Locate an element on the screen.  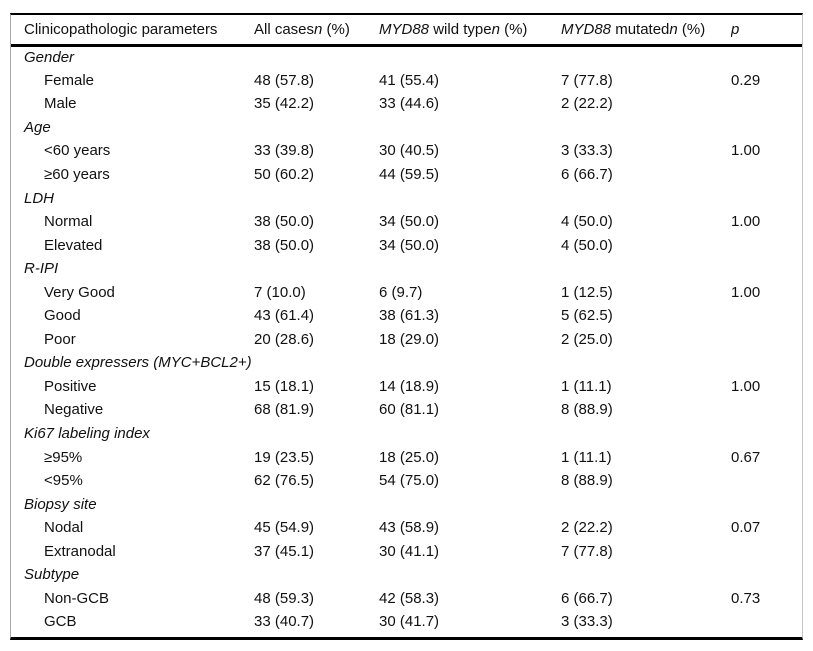
section-row: R-IPI is located at coordinates (406, 269).